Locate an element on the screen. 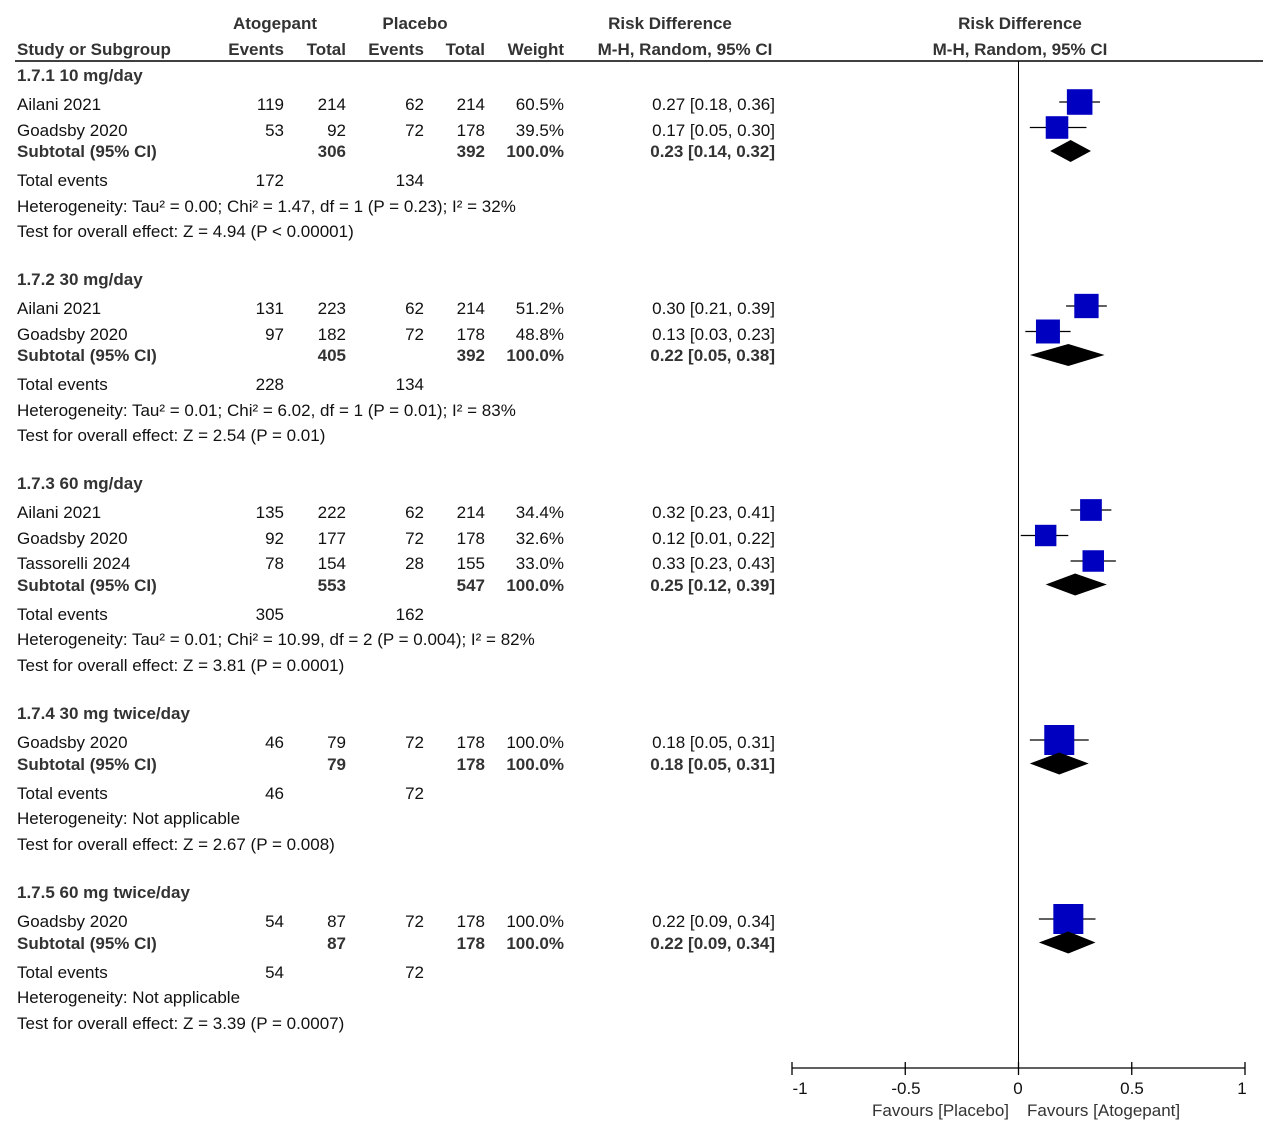  subtotal-ci: 0.25 [0.12, 0.39] is located at coordinates (712, 585).